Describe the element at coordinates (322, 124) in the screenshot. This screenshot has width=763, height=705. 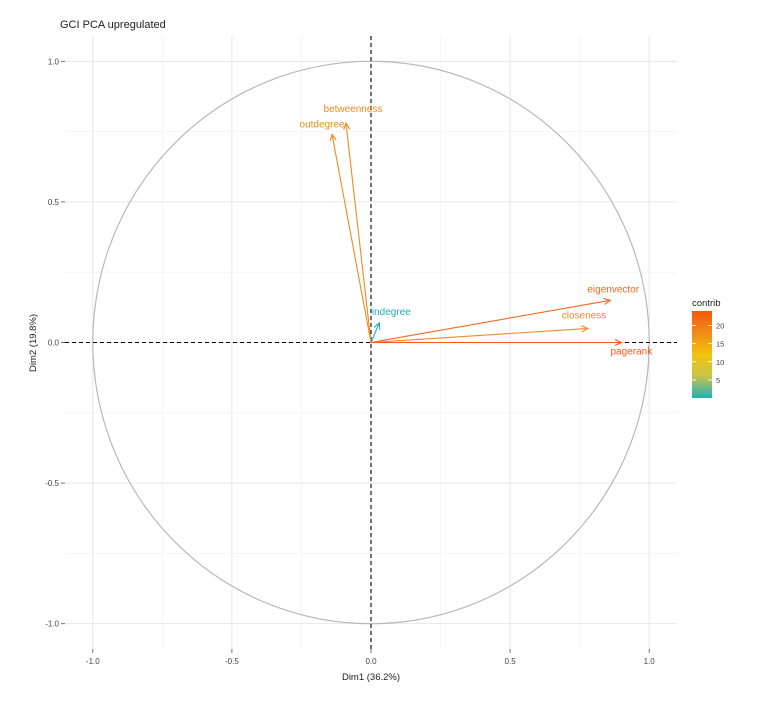
I see `variable-label-outdegree: outdegree` at that location.